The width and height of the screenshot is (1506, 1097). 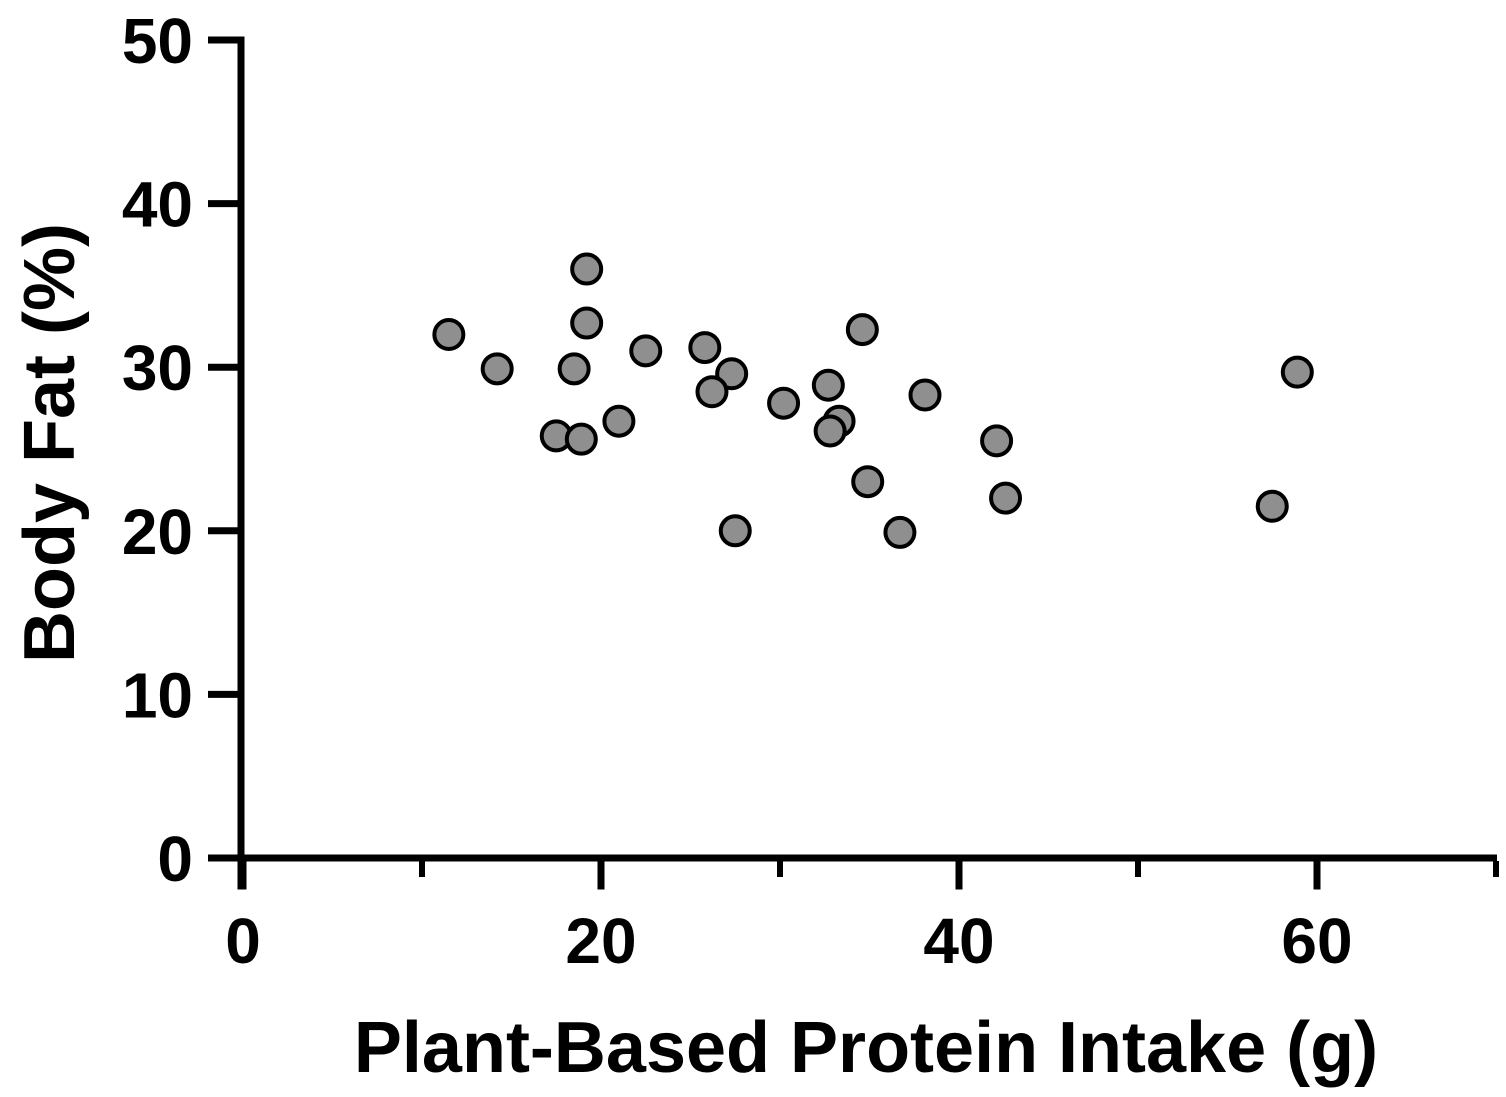 I want to click on y-tick-label: 0, so click(x=175, y=859).